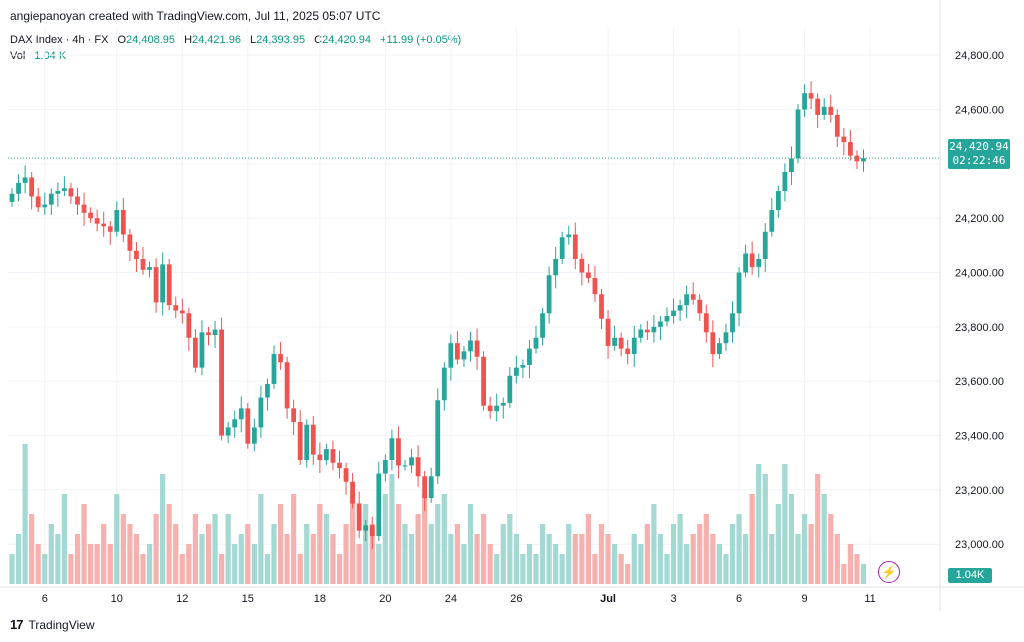 The image size is (1024, 642). Describe the element at coordinates (451, 599) in the screenshot. I see `x-tick-label: 24` at that location.